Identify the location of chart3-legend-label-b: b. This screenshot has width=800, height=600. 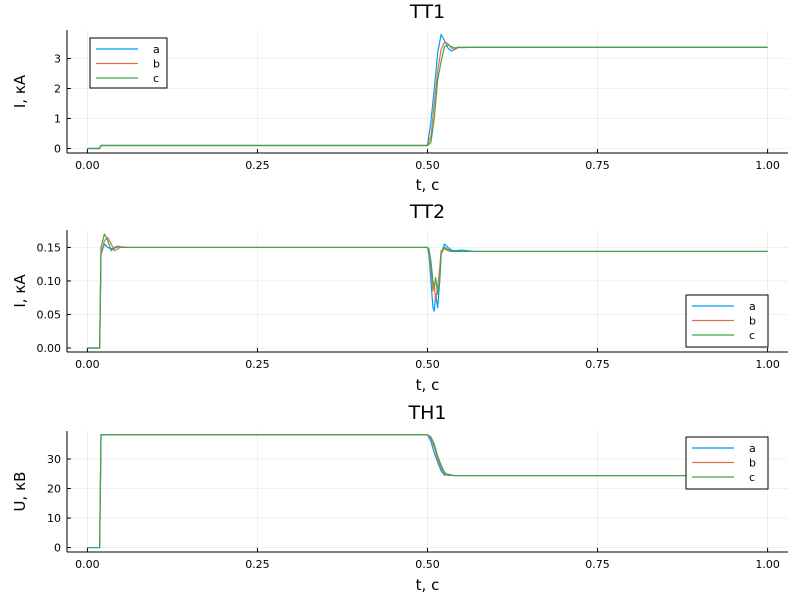
(752, 463).